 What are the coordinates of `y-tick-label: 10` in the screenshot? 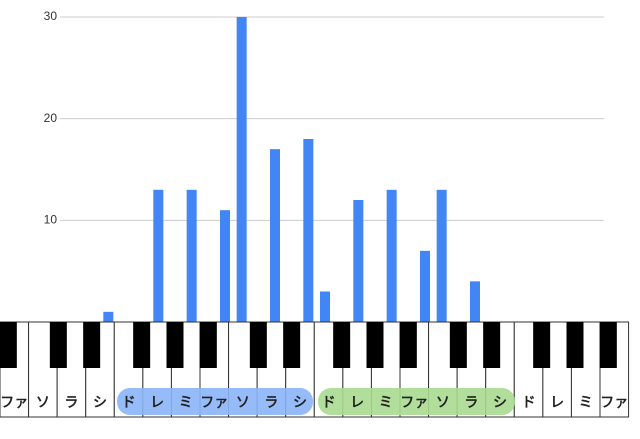 It's located at (51, 220).